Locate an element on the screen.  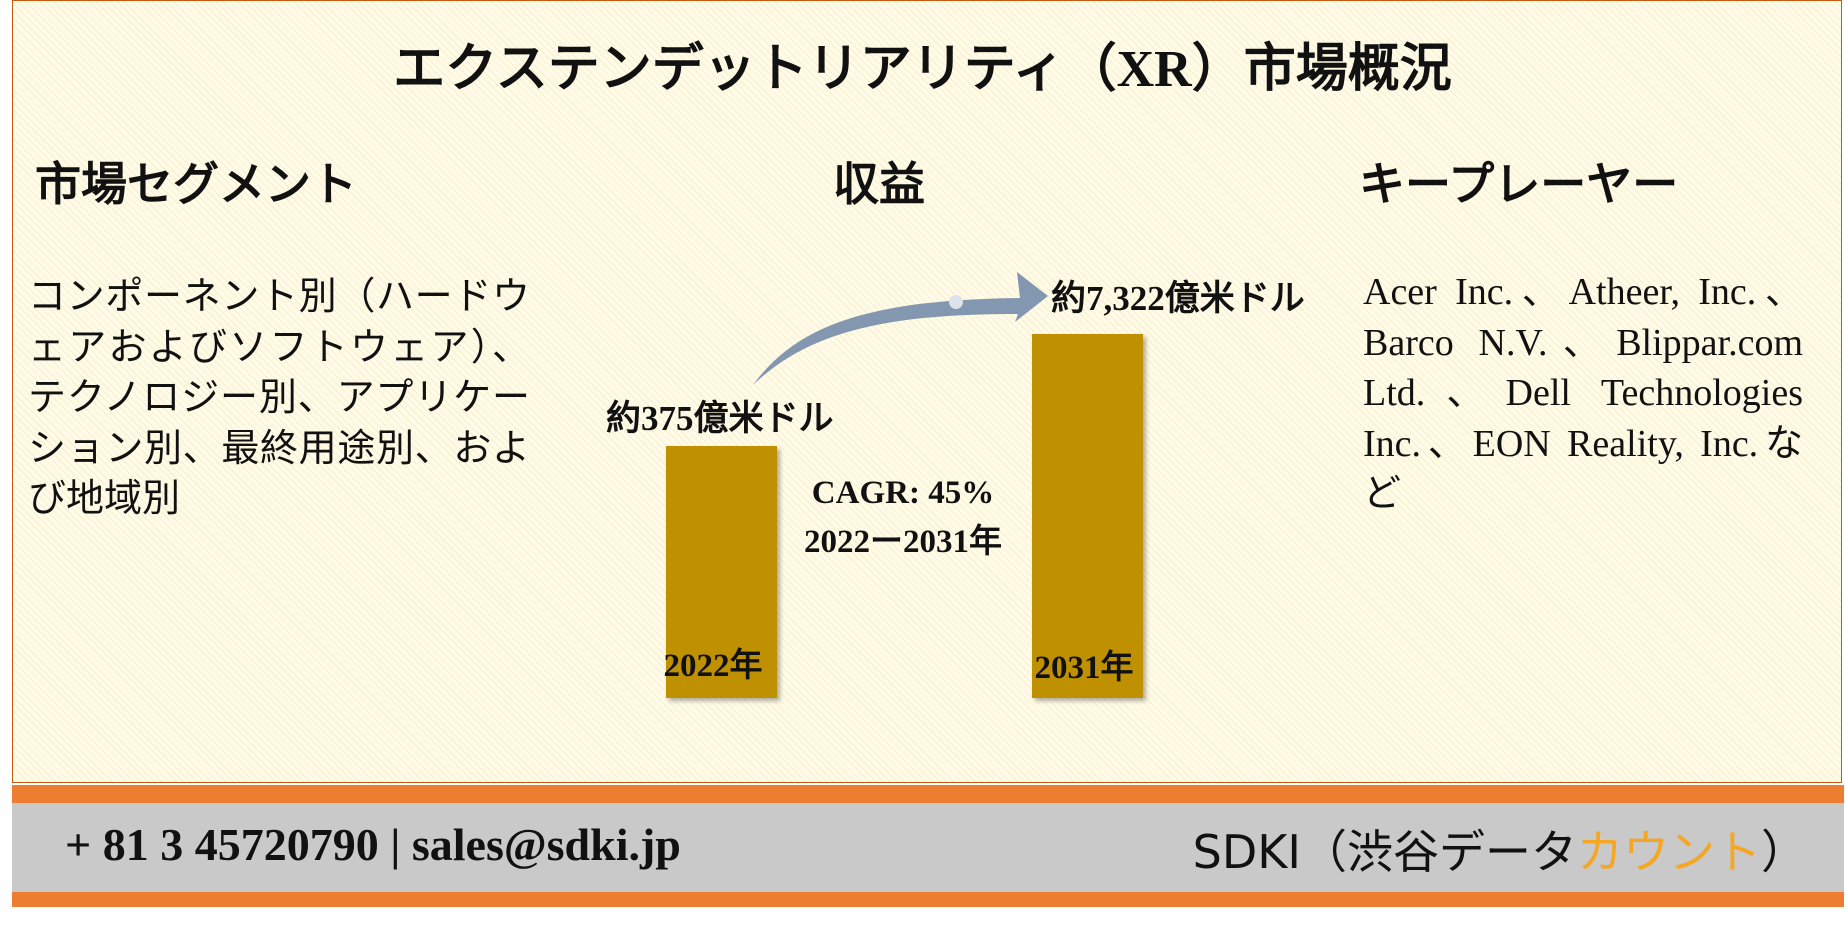
company-prefix: SDKI（渋谷データ is located at coordinates (1384, 852).